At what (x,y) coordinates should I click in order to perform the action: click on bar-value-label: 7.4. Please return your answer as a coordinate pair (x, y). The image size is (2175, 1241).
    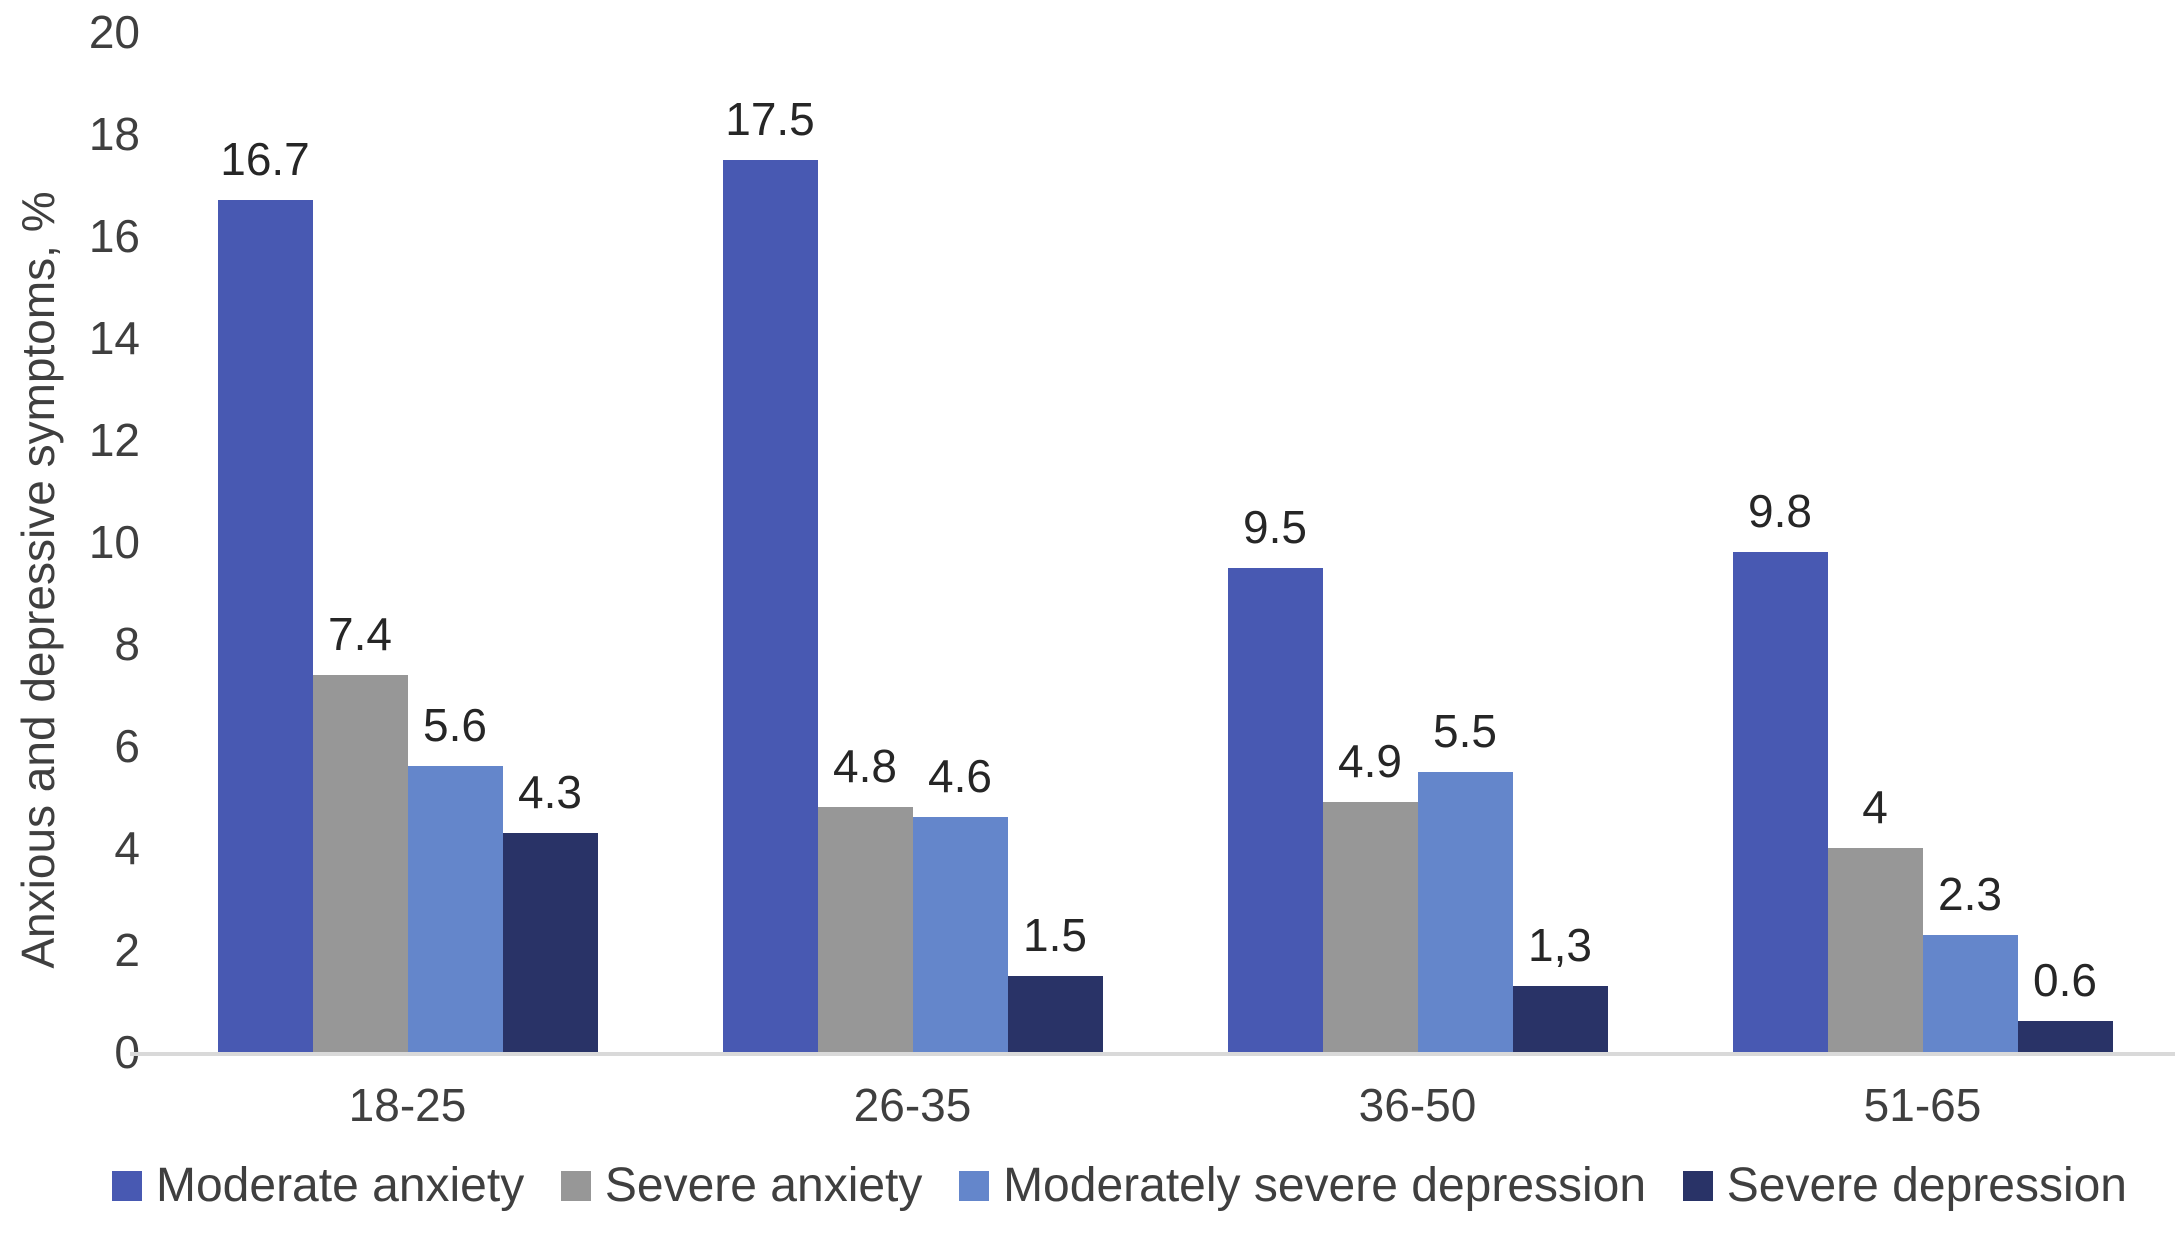
    Looking at the image, I should click on (360, 633).